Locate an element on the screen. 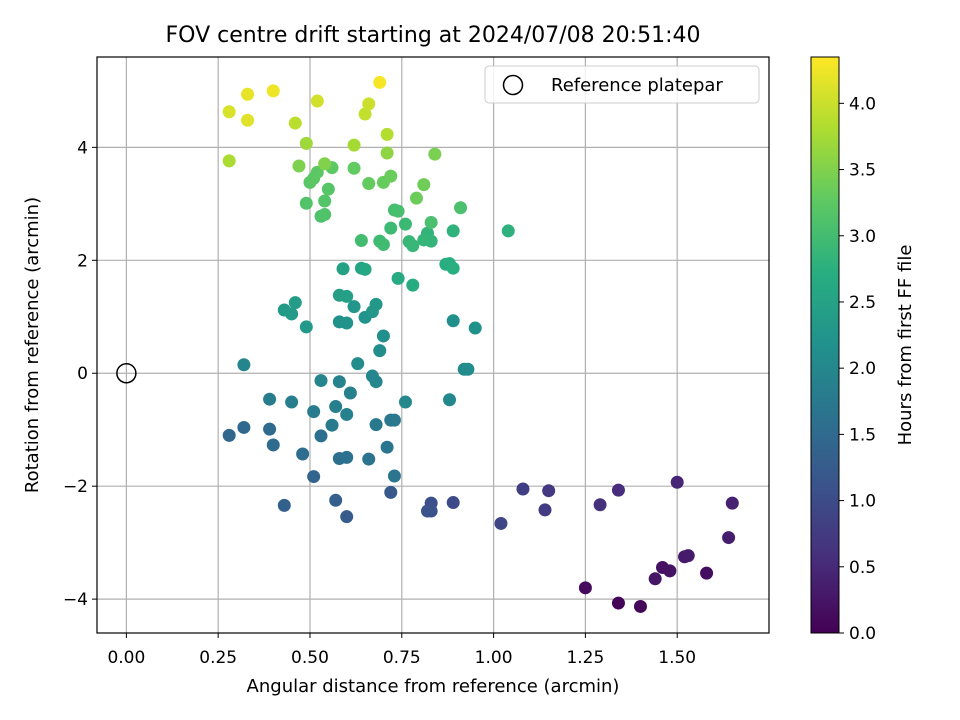 The image size is (960, 720). y-tick-label: −4 is located at coordinates (75, 600).